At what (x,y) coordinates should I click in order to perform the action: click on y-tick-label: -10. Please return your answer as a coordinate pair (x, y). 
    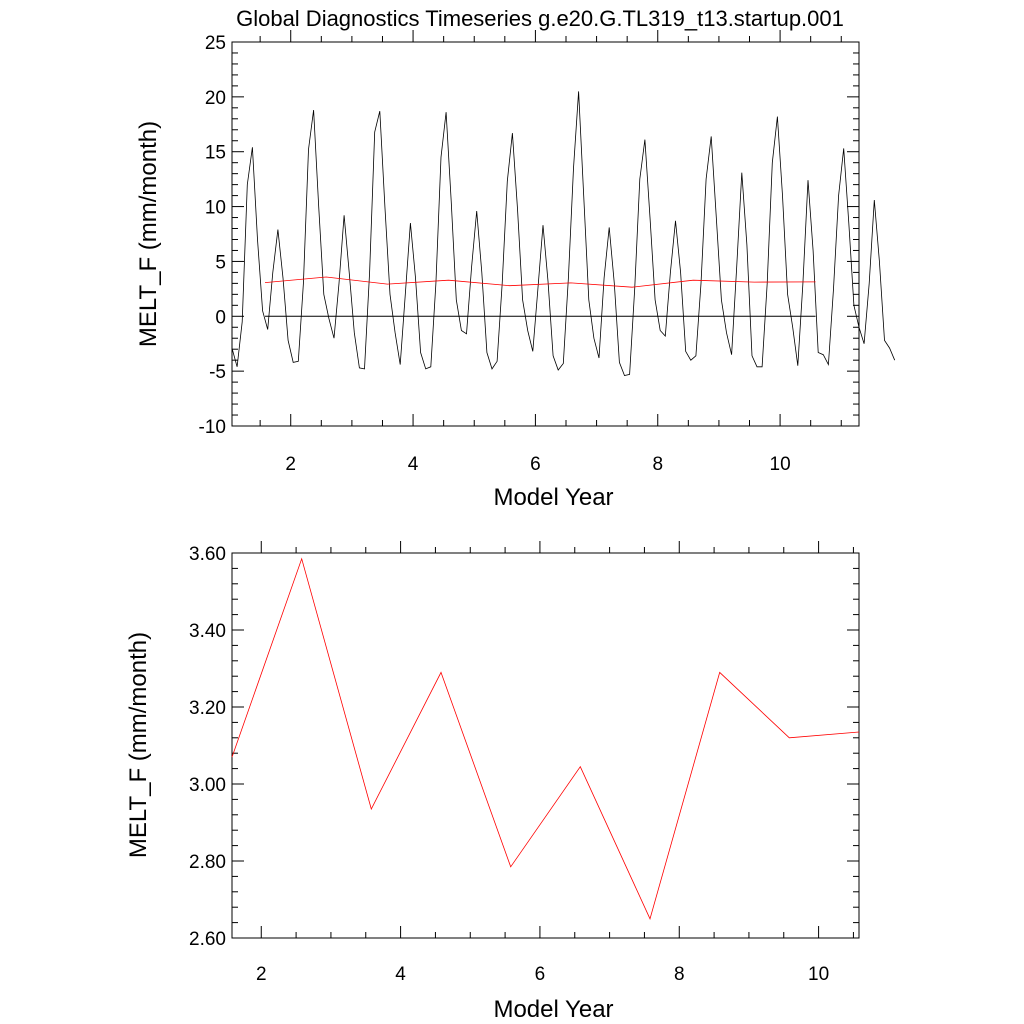
    Looking at the image, I should click on (212, 427).